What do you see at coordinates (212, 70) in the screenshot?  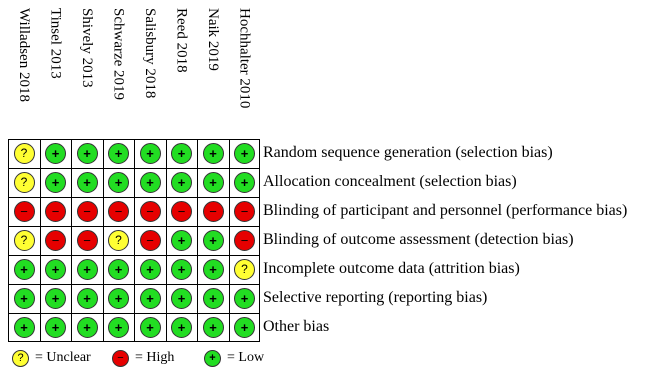 I see `study-label: Naik 2019` at bounding box center [212, 70].